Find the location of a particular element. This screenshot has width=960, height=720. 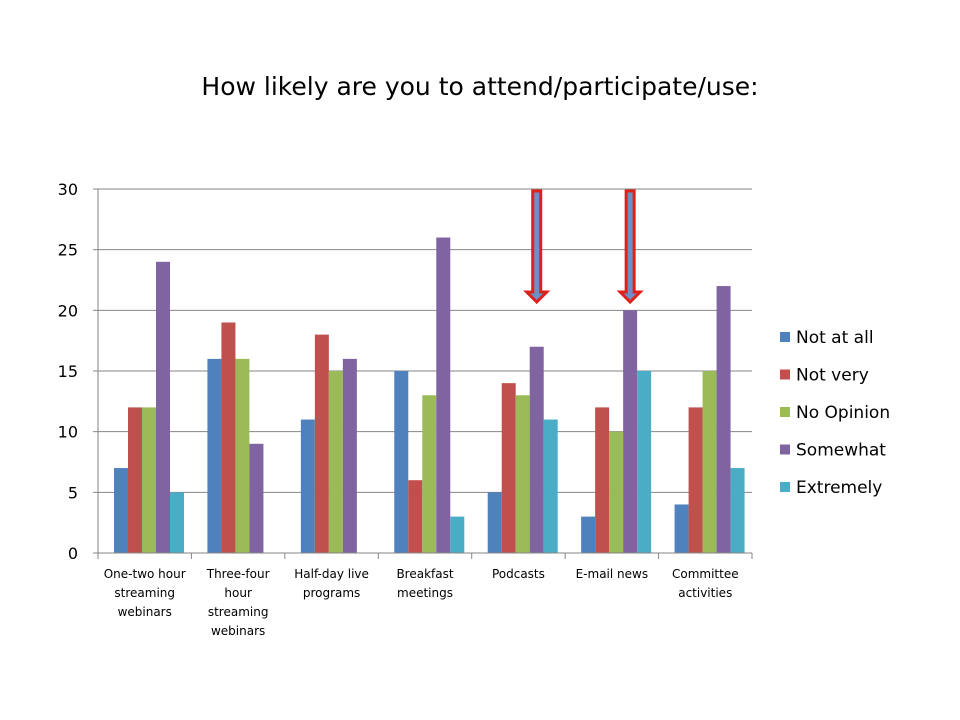

legend-label: No Opinion is located at coordinates (843, 413).